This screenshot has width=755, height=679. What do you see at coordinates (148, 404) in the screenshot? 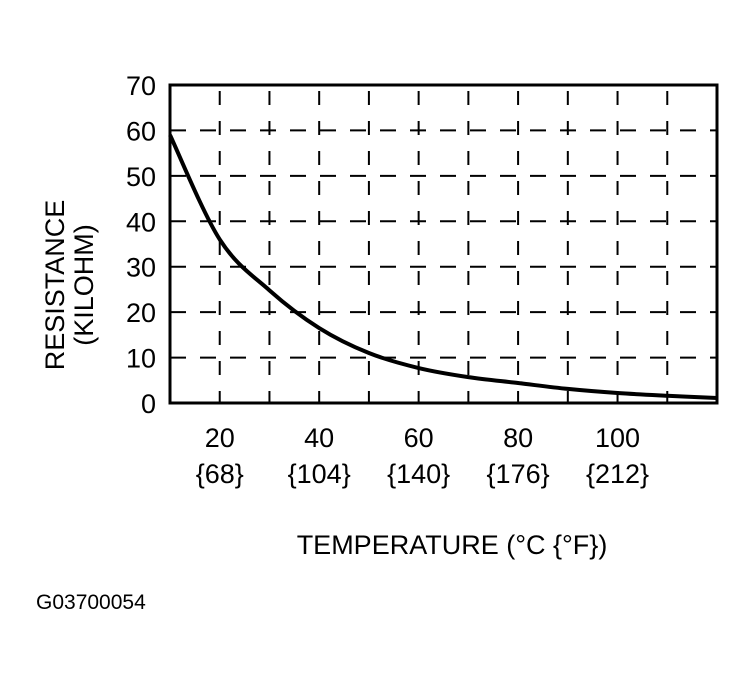
I see `y-tick-label: 0` at bounding box center [148, 404].